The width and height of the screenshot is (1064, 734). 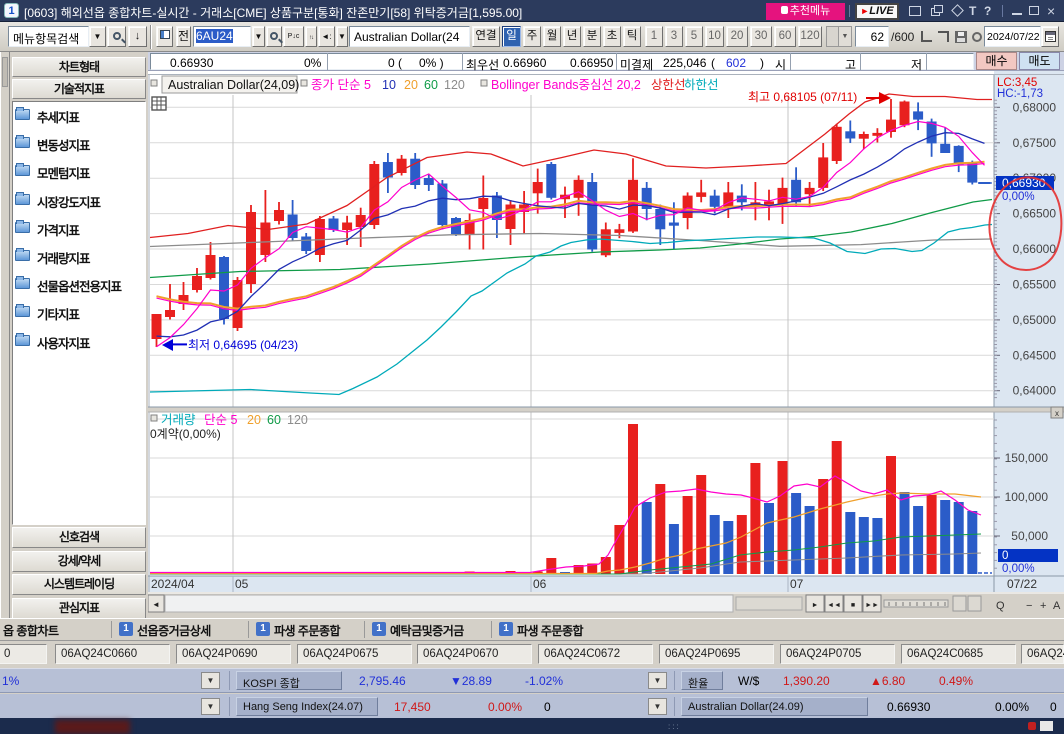 What do you see at coordinates (668, 85) in the screenshot?
I see `svg-text: 상한선` at bounding box center [668, 85].